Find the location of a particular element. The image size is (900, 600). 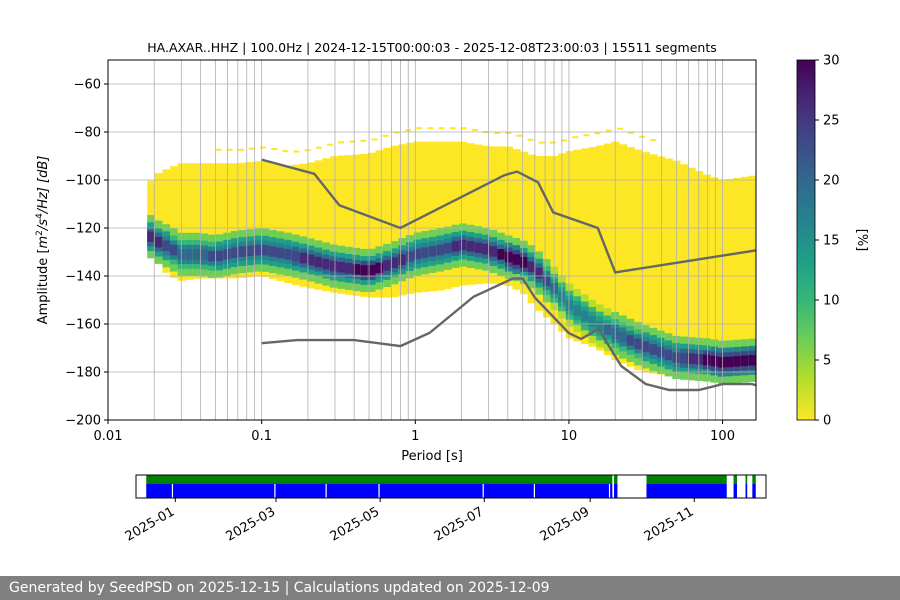

y-tick-label: −120 is located at coordinates (83, 229).